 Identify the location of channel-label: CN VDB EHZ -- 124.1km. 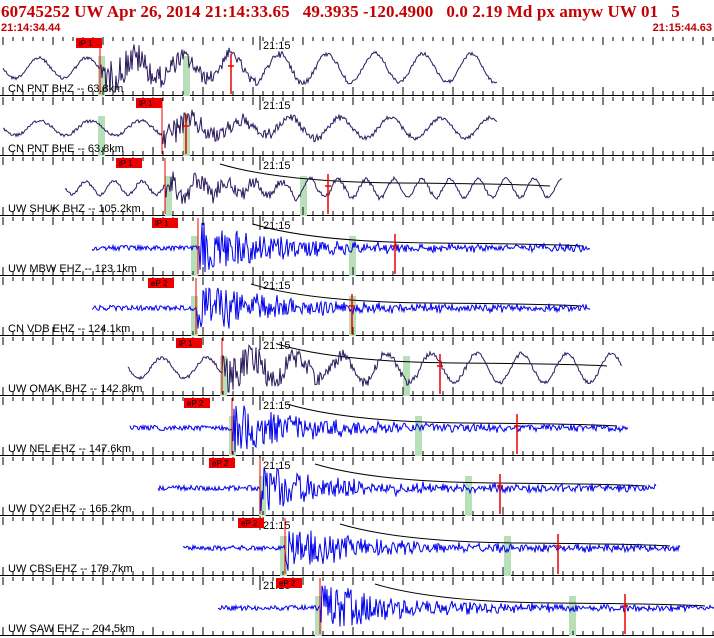
(69, 329).